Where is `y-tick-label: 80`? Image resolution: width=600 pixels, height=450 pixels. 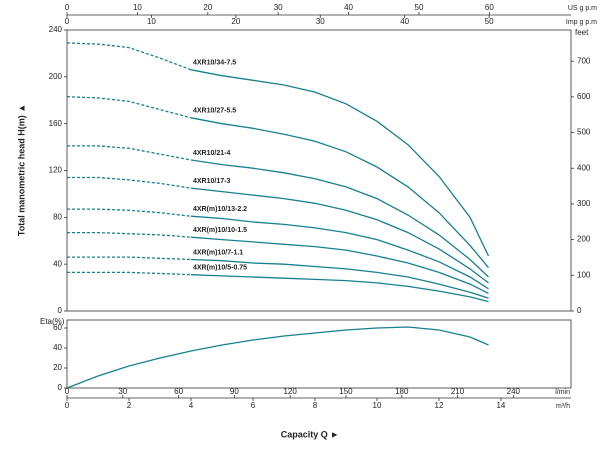
y-tick-label: 80 is located at coordinates (57, 216).